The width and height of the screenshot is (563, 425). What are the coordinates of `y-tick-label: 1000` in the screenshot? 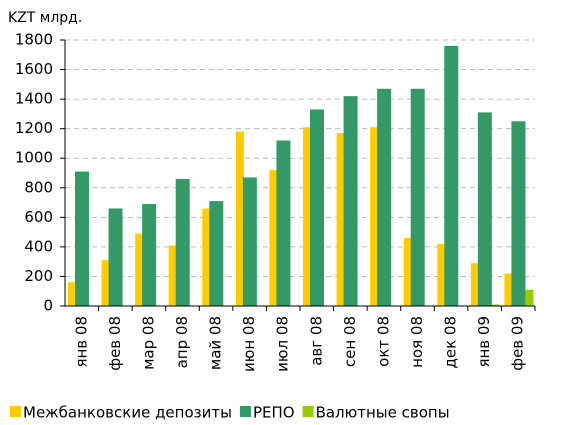 It's located at (34, 158).